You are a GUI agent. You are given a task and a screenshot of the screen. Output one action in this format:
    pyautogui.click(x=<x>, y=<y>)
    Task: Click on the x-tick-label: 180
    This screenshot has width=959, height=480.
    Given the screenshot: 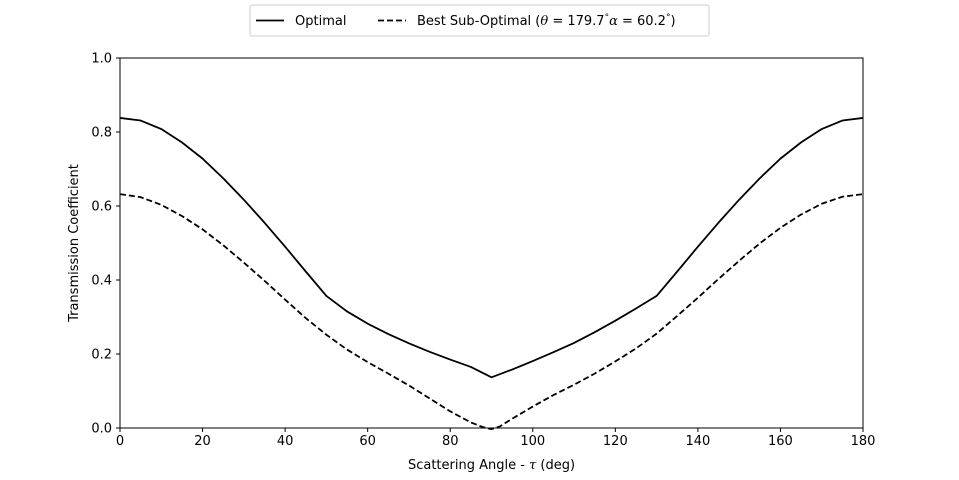 What is the action you would take?
    pyautogui.click(x=863, y=441)
    